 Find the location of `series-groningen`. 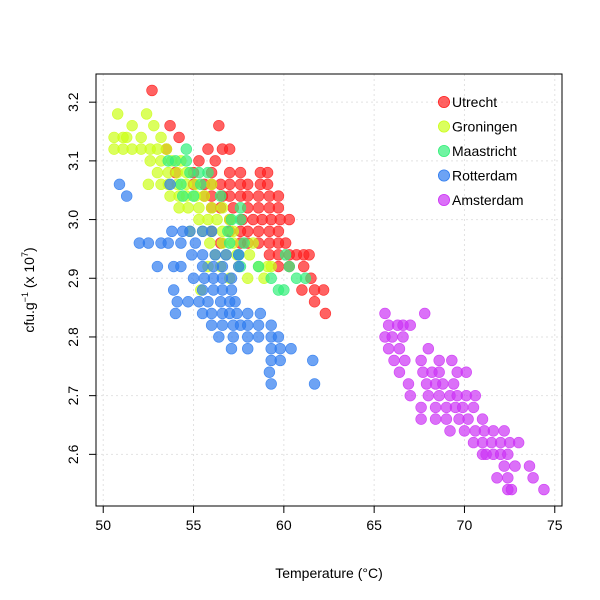

series-groningen is located at coordinates (192, 202).